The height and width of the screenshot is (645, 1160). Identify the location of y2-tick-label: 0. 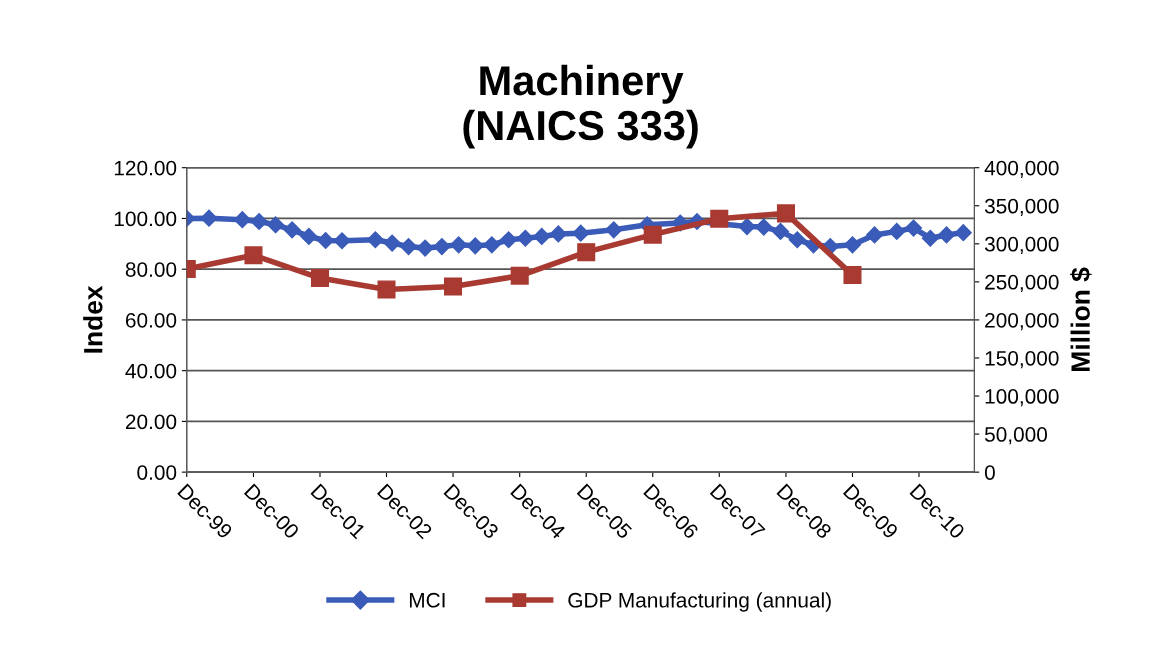
(989, 472).